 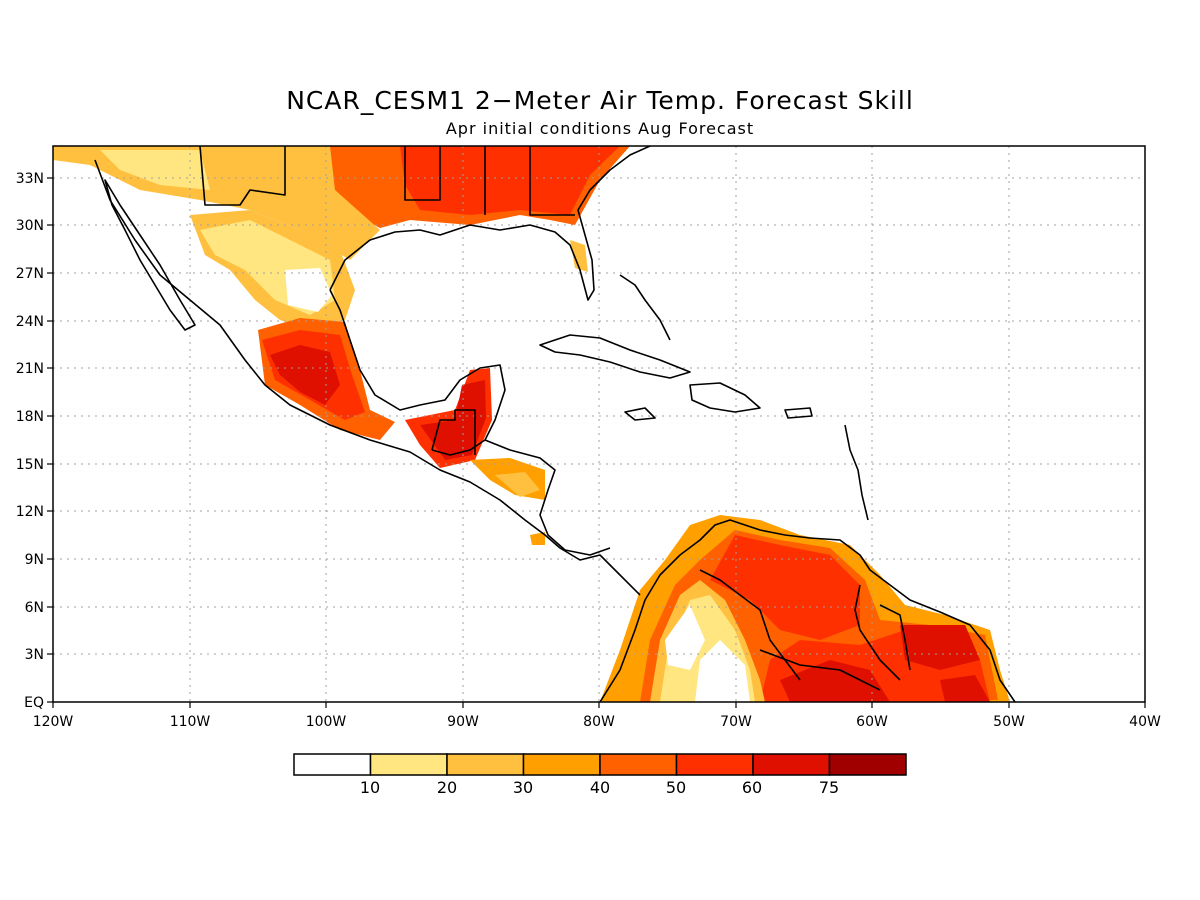 I want to click on colorbar-label: 50, so click(x=676, y=787).